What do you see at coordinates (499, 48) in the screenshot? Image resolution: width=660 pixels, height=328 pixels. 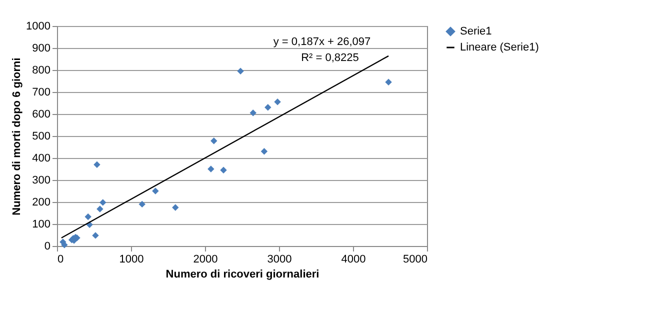 I see `legend-label: Lineare (Serie1)` at bounding box center [499, 48].